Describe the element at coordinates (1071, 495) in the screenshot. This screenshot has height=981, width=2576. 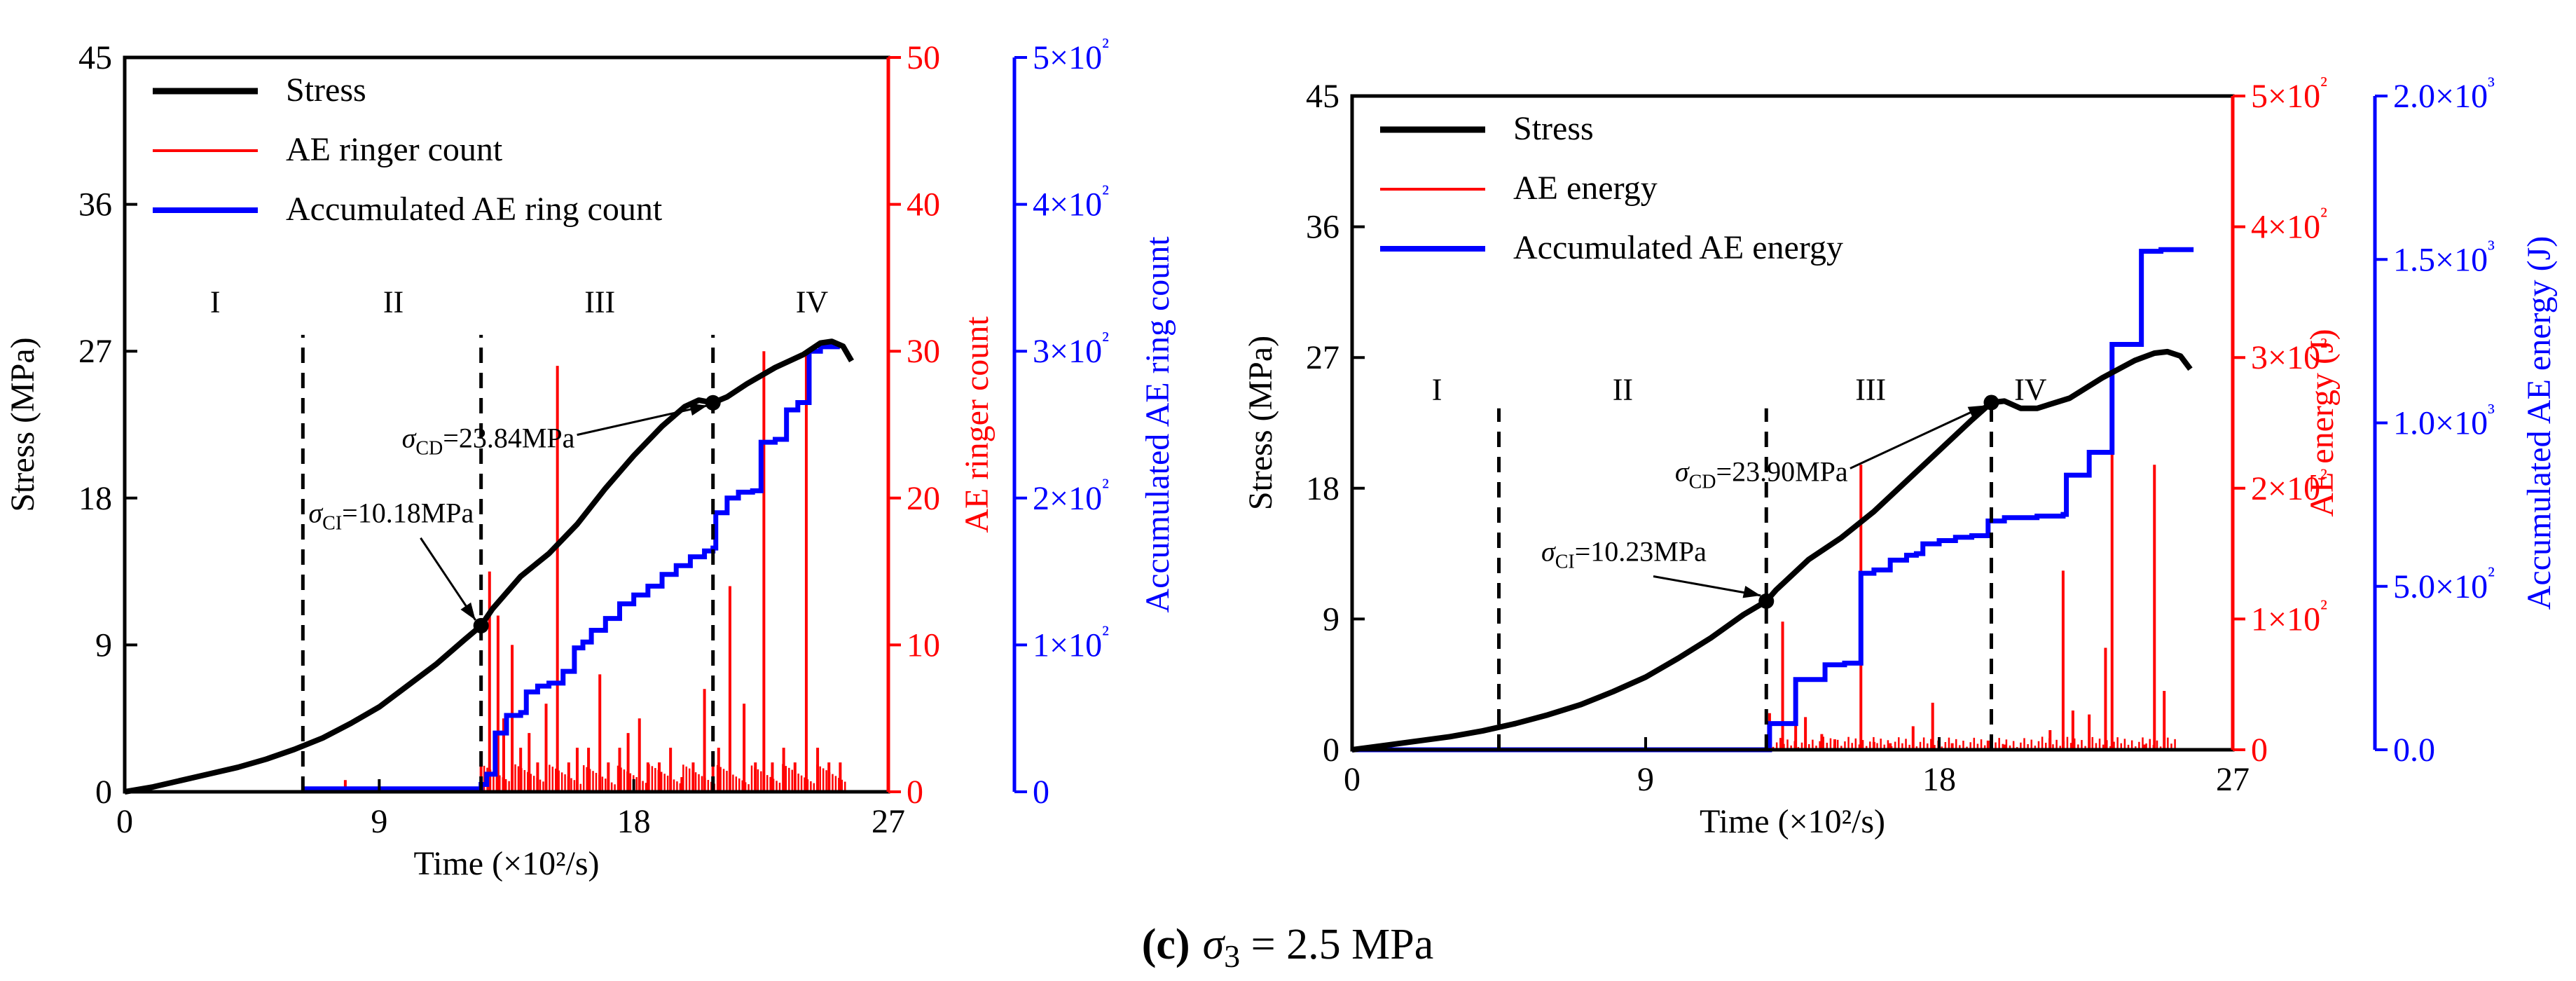
I see `acc-tick-label: 2×10²` at that location.